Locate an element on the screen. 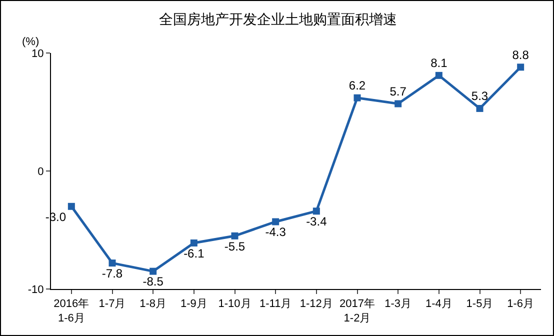 This screenshot has height=336, width=554. y-tick-label: 0 is located at coordinates (41, 172).